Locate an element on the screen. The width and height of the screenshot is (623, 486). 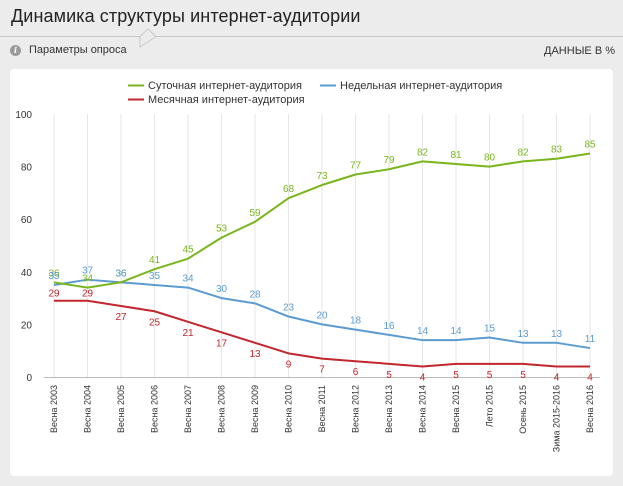
header-divider is located at coordinates (311, 38).